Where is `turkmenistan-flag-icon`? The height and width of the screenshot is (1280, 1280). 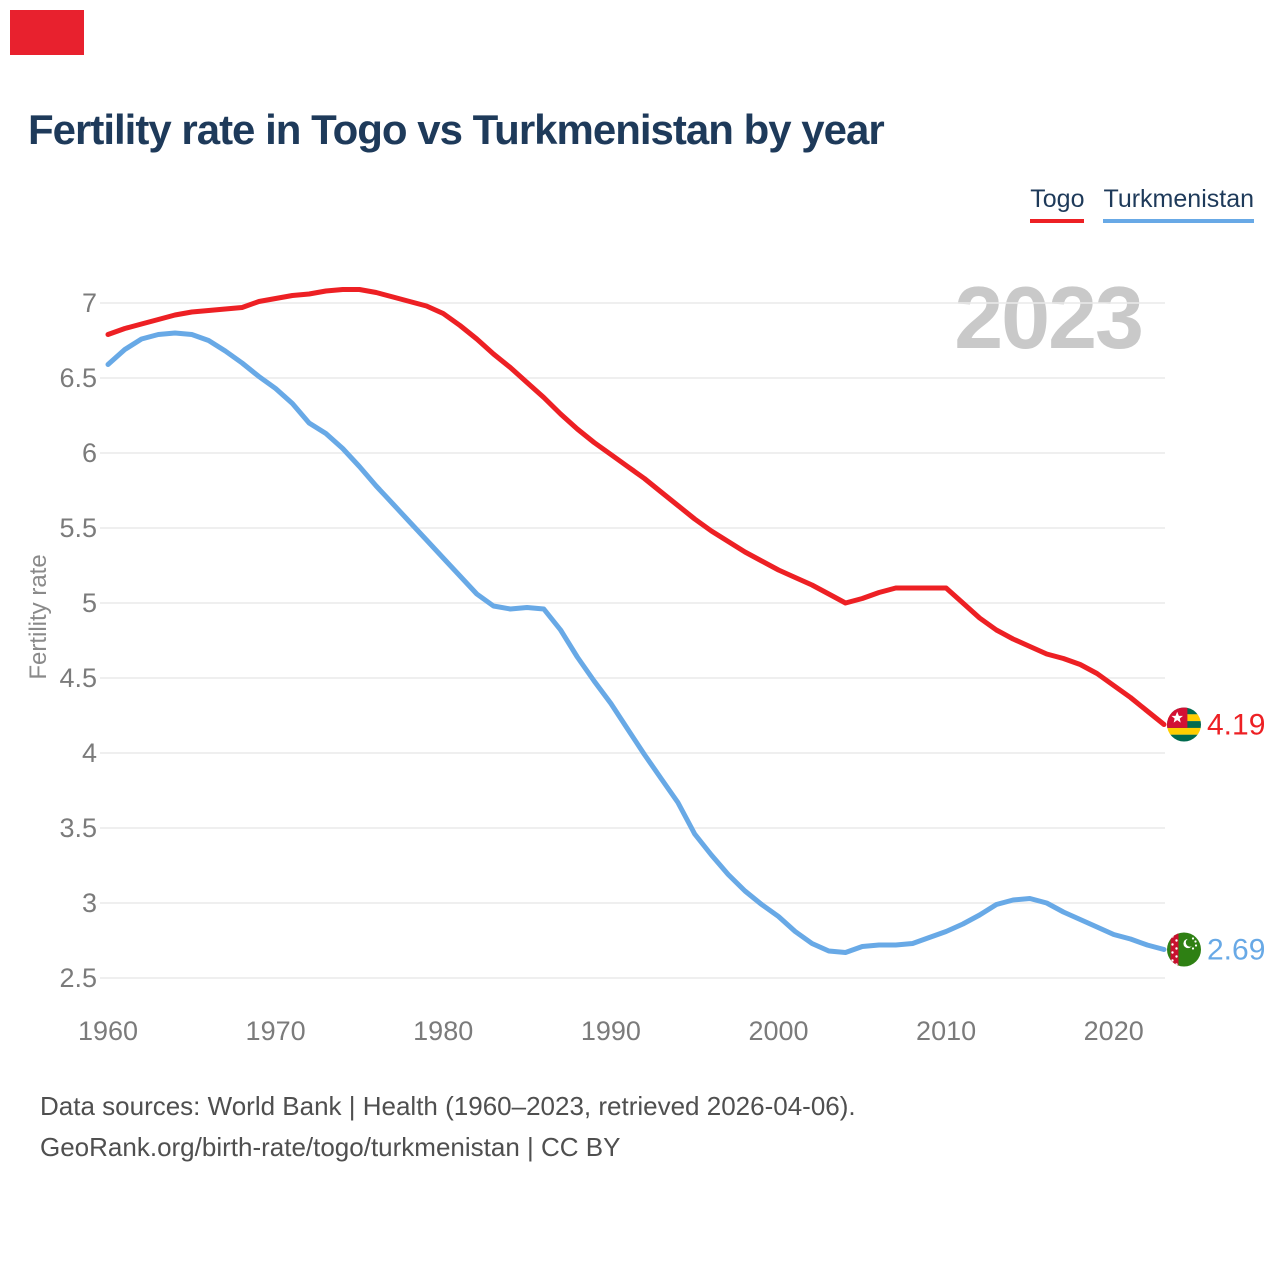
turkmenistan-flag-icon is located at coordinates (1184, 949).